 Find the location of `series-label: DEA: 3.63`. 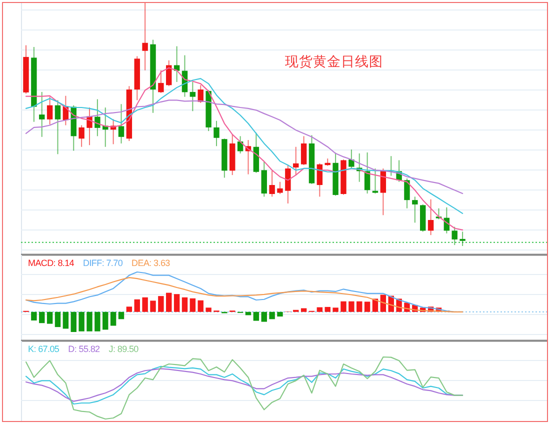

series-label: DEA: 3.63 is located at coordinates (151, 263).